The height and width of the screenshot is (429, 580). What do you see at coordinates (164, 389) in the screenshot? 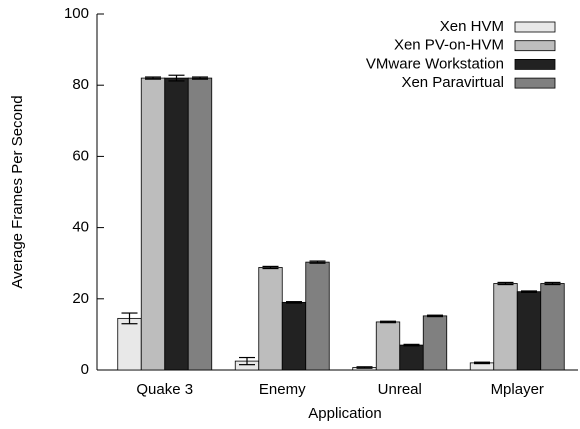
I see `x-tick-label: Quake 3` at bounding box center [164, 389].